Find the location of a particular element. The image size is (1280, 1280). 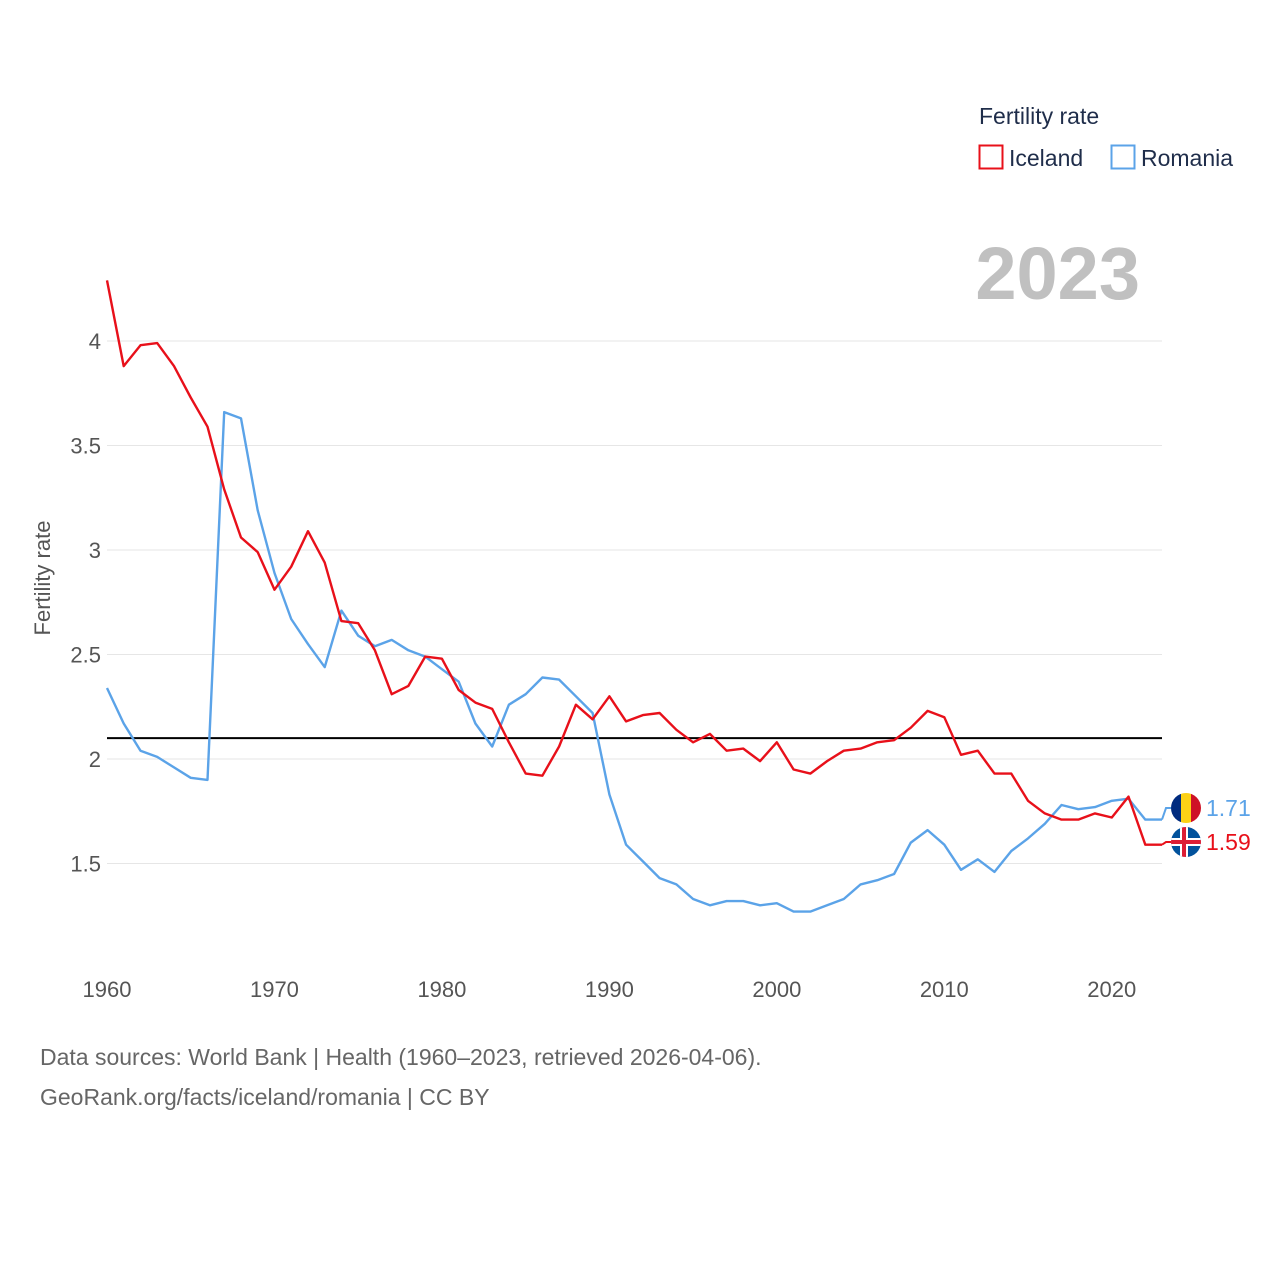

legend: Fertility rate Iceland Romania is located at coordinates (1106, 137).